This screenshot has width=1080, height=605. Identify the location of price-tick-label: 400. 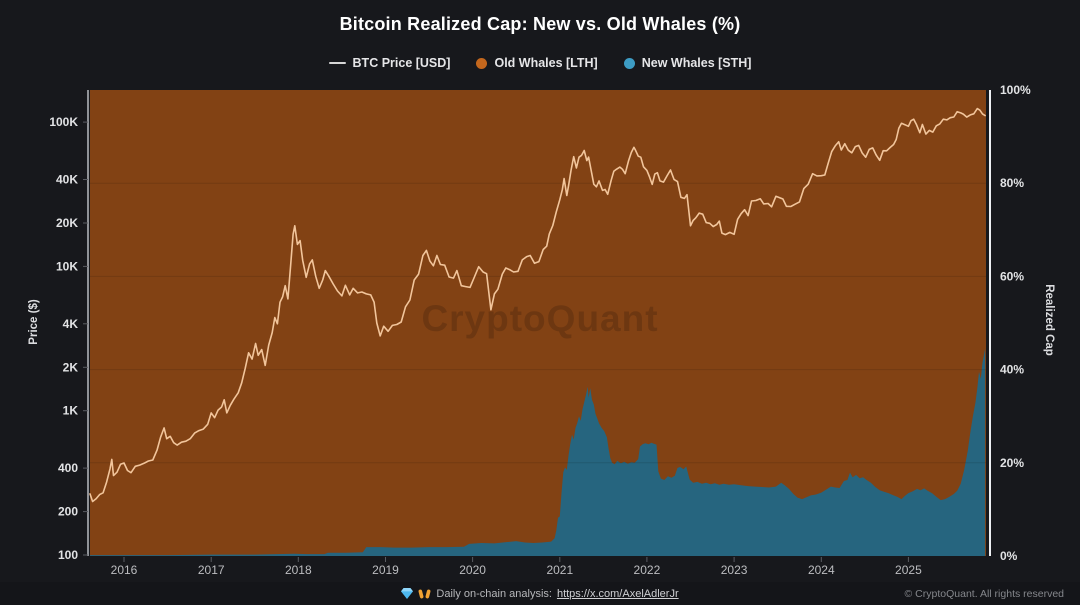
(68, 468).